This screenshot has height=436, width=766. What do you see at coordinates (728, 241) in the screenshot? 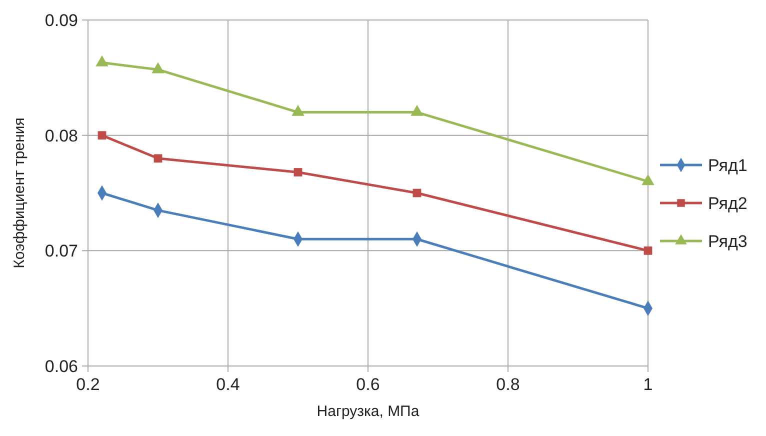
I see `legend-label: Ряд3` at bounding box center [728, 241].